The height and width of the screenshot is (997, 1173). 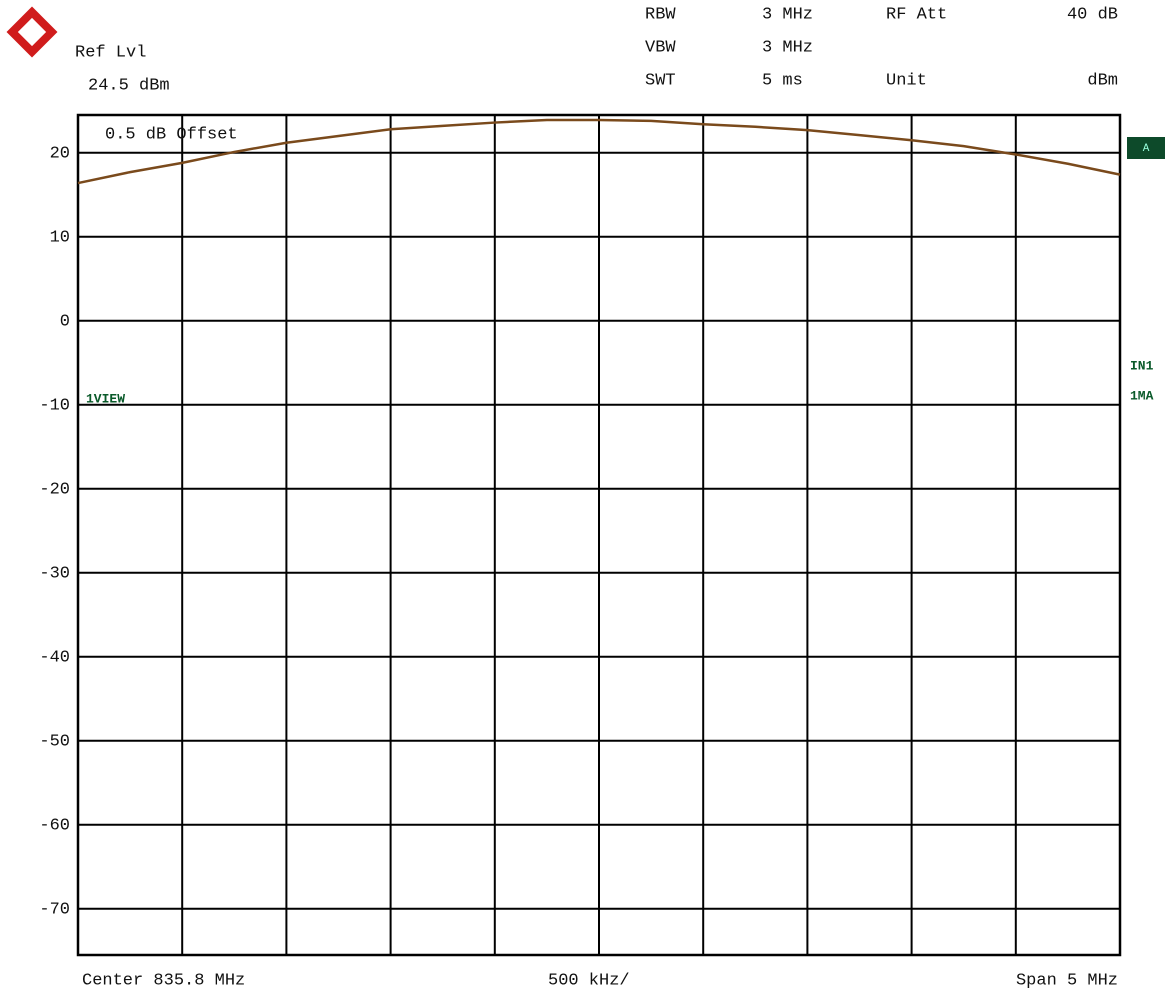 I want to click on ref-label: Ref Lvl, so click(x=110, y=52).